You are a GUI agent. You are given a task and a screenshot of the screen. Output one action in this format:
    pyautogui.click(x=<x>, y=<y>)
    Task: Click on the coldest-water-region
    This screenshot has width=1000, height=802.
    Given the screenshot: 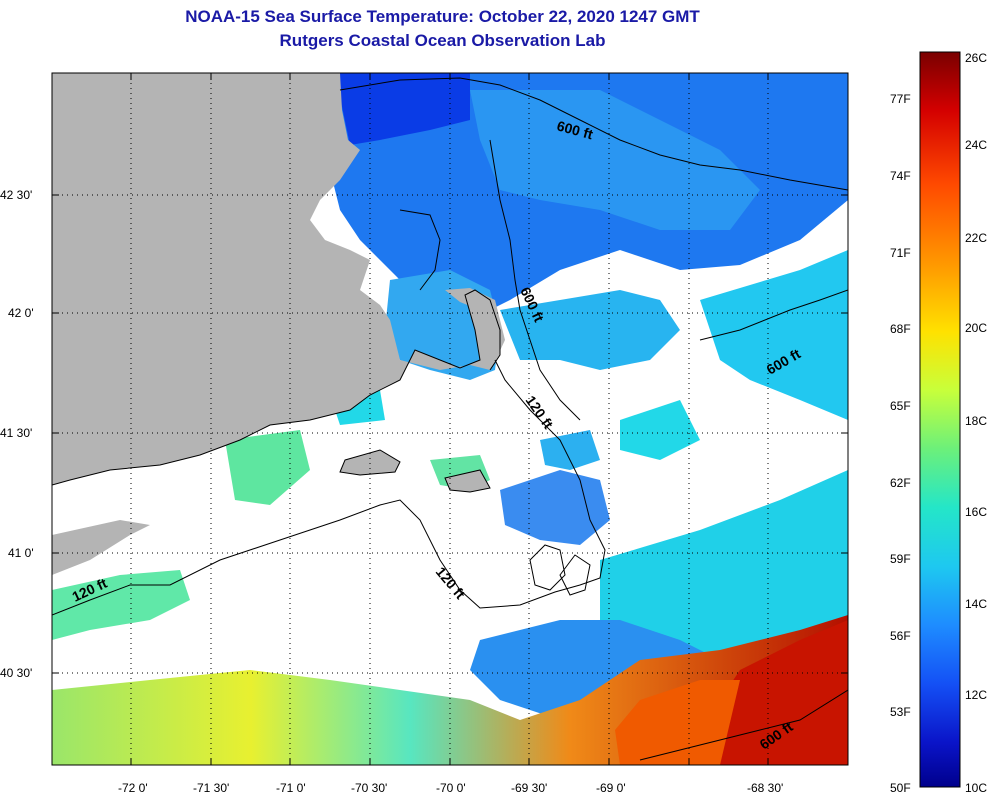 What is the action you would take?
    pyautogui.click(x=402, y=109)
    